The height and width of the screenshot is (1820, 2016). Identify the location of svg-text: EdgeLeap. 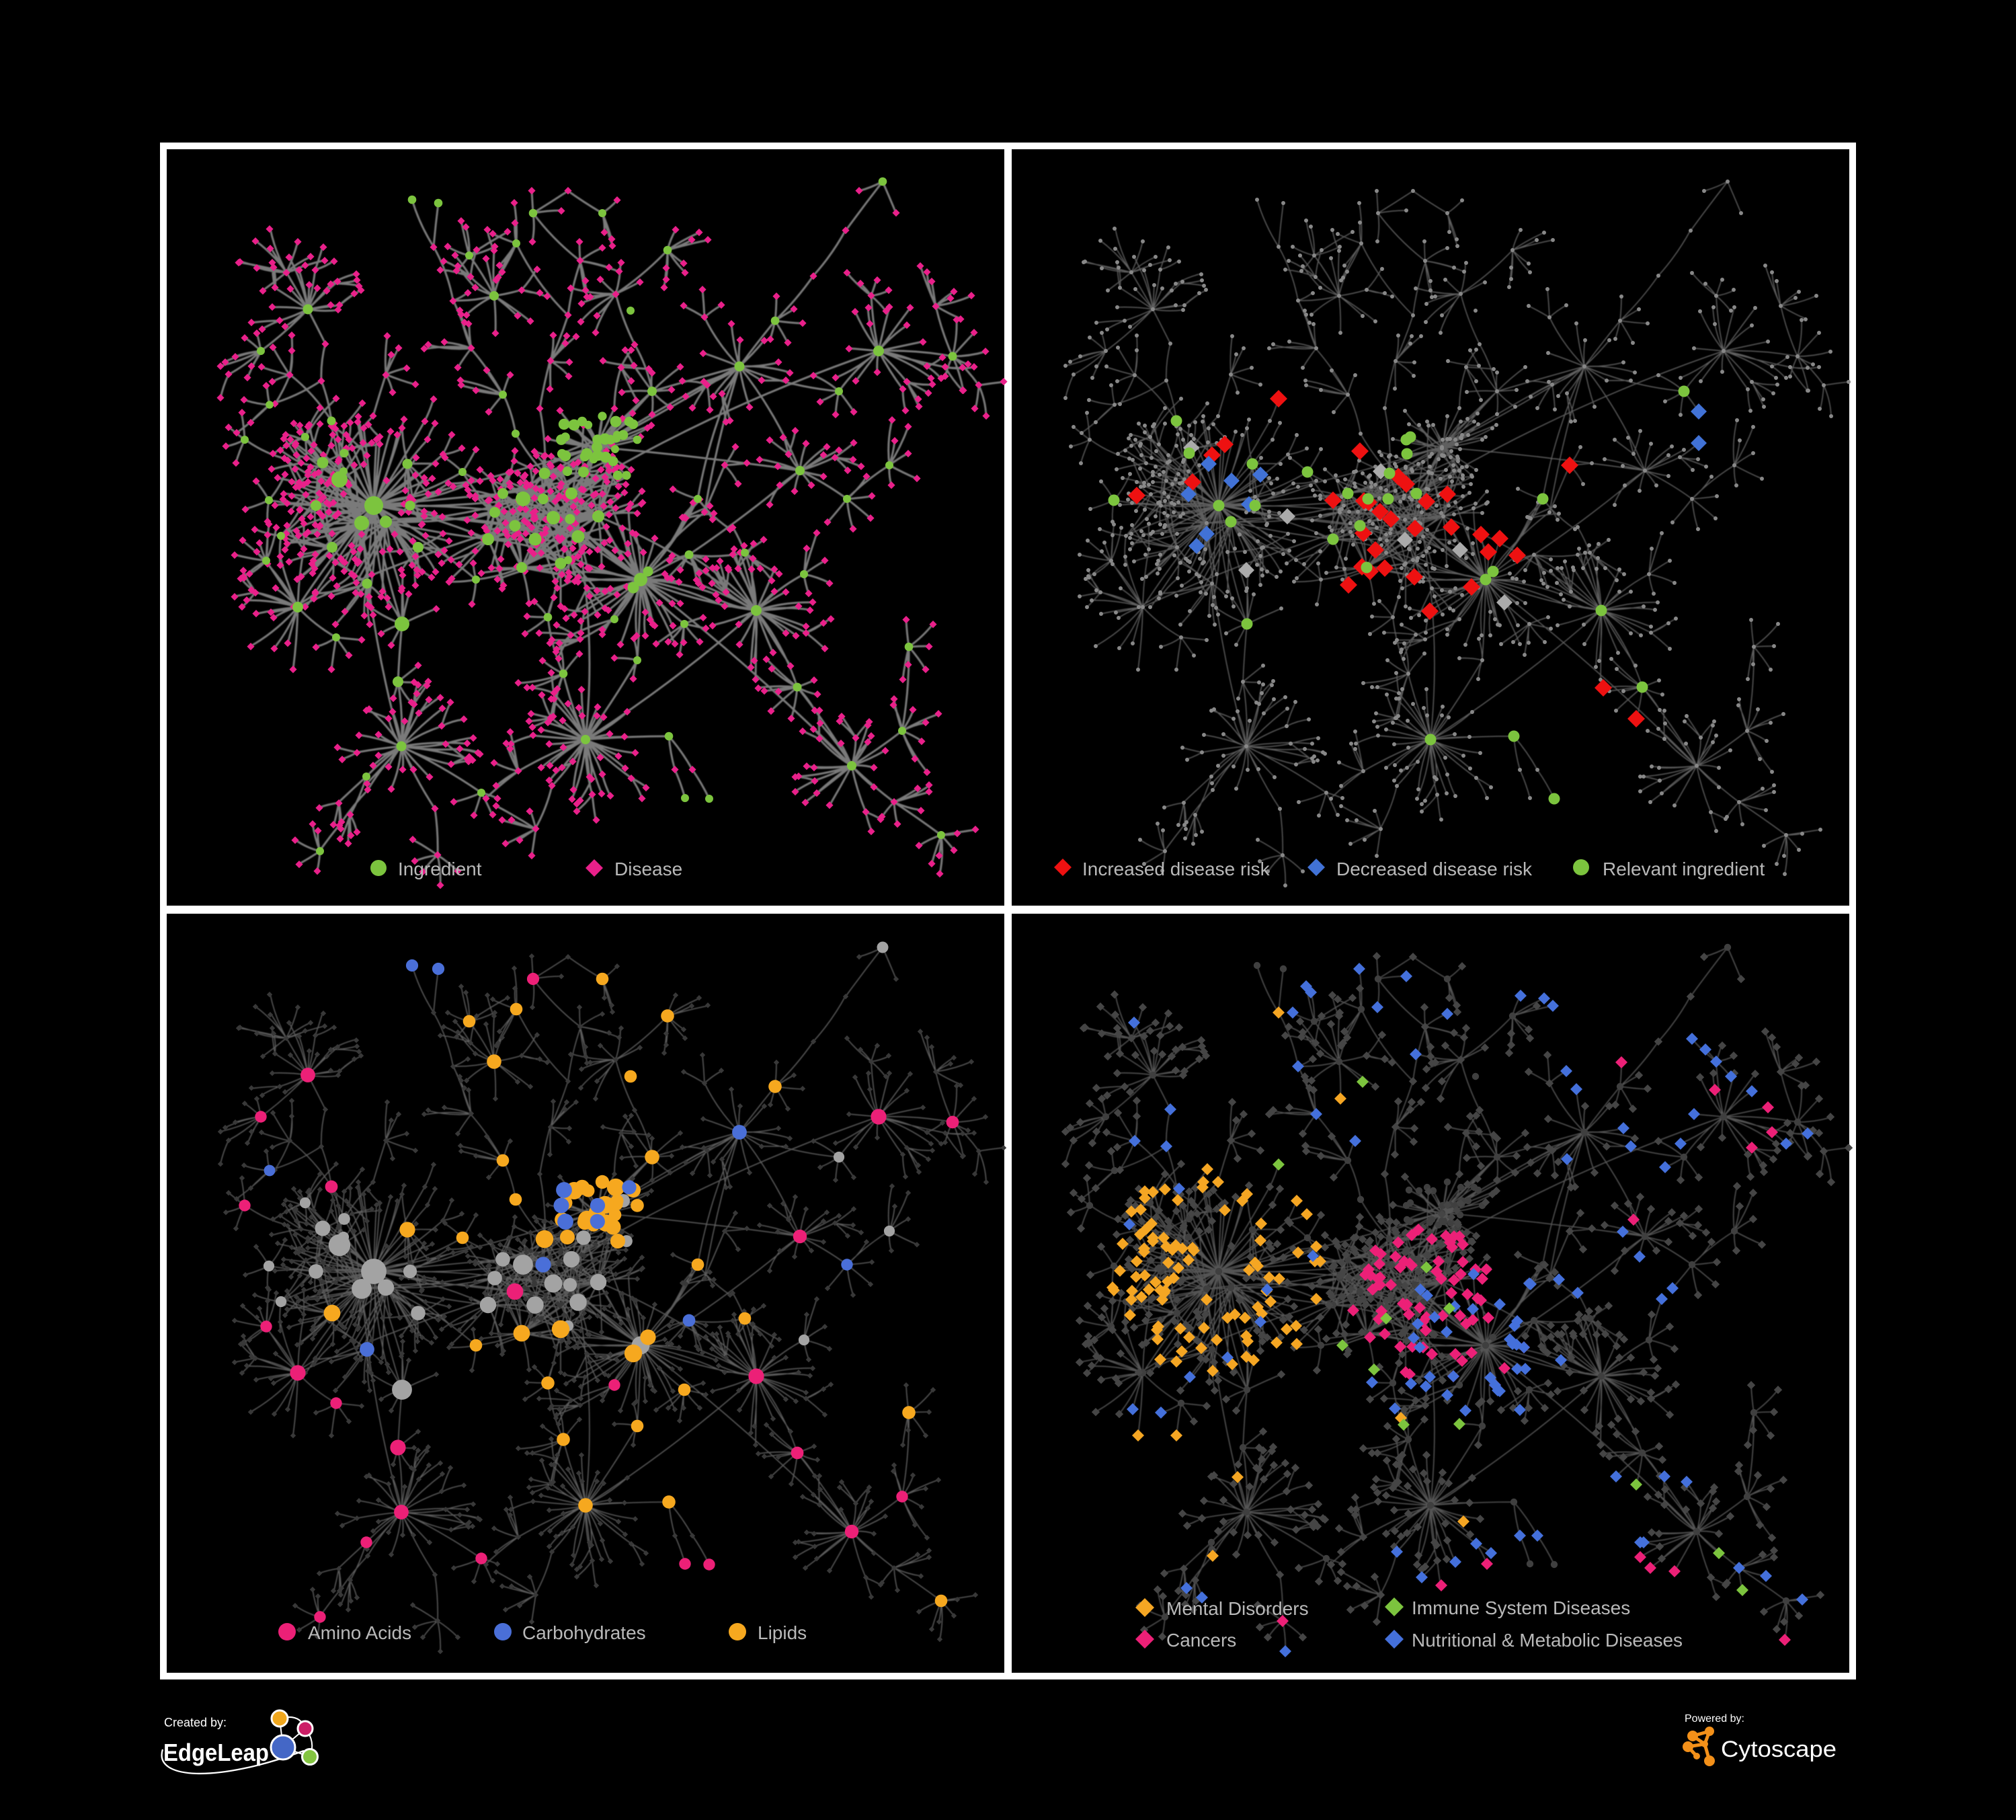
(216, 1752).